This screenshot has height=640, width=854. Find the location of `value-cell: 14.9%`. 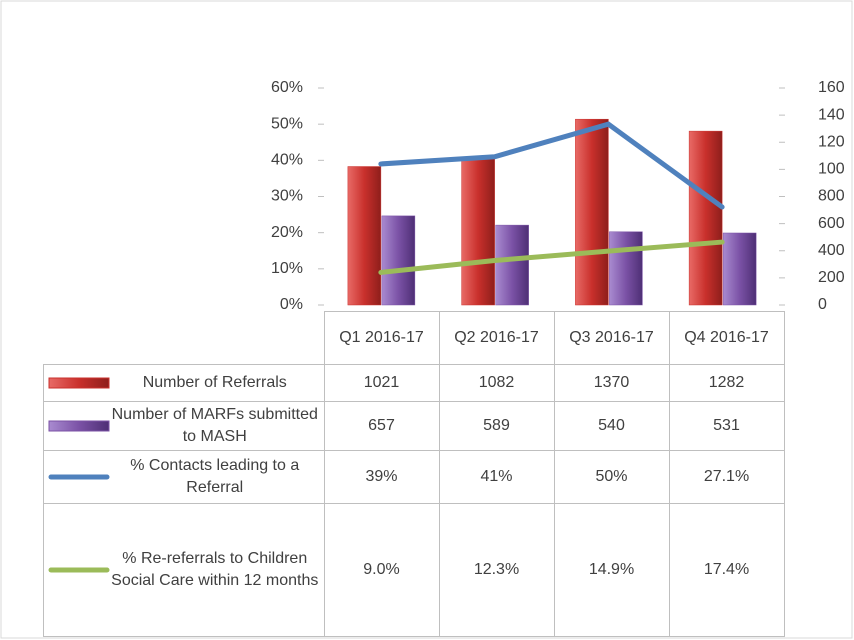

value-cell: 14.9% is located at coordinates (611, 570).